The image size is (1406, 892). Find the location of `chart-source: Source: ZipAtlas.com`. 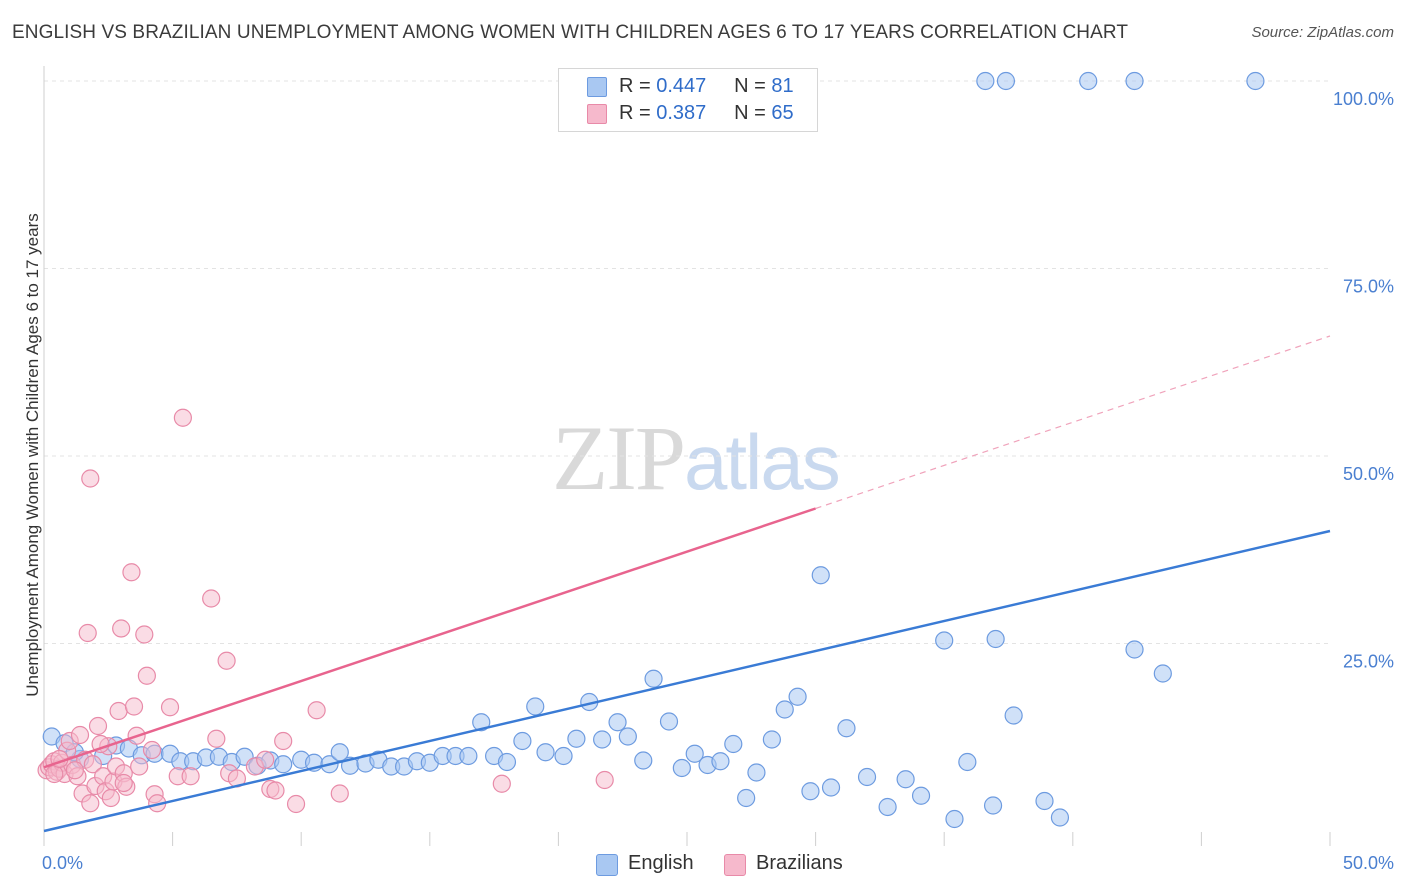

chart-source: Source: ZipAtlas.com is located at coordinates (1322, 32).